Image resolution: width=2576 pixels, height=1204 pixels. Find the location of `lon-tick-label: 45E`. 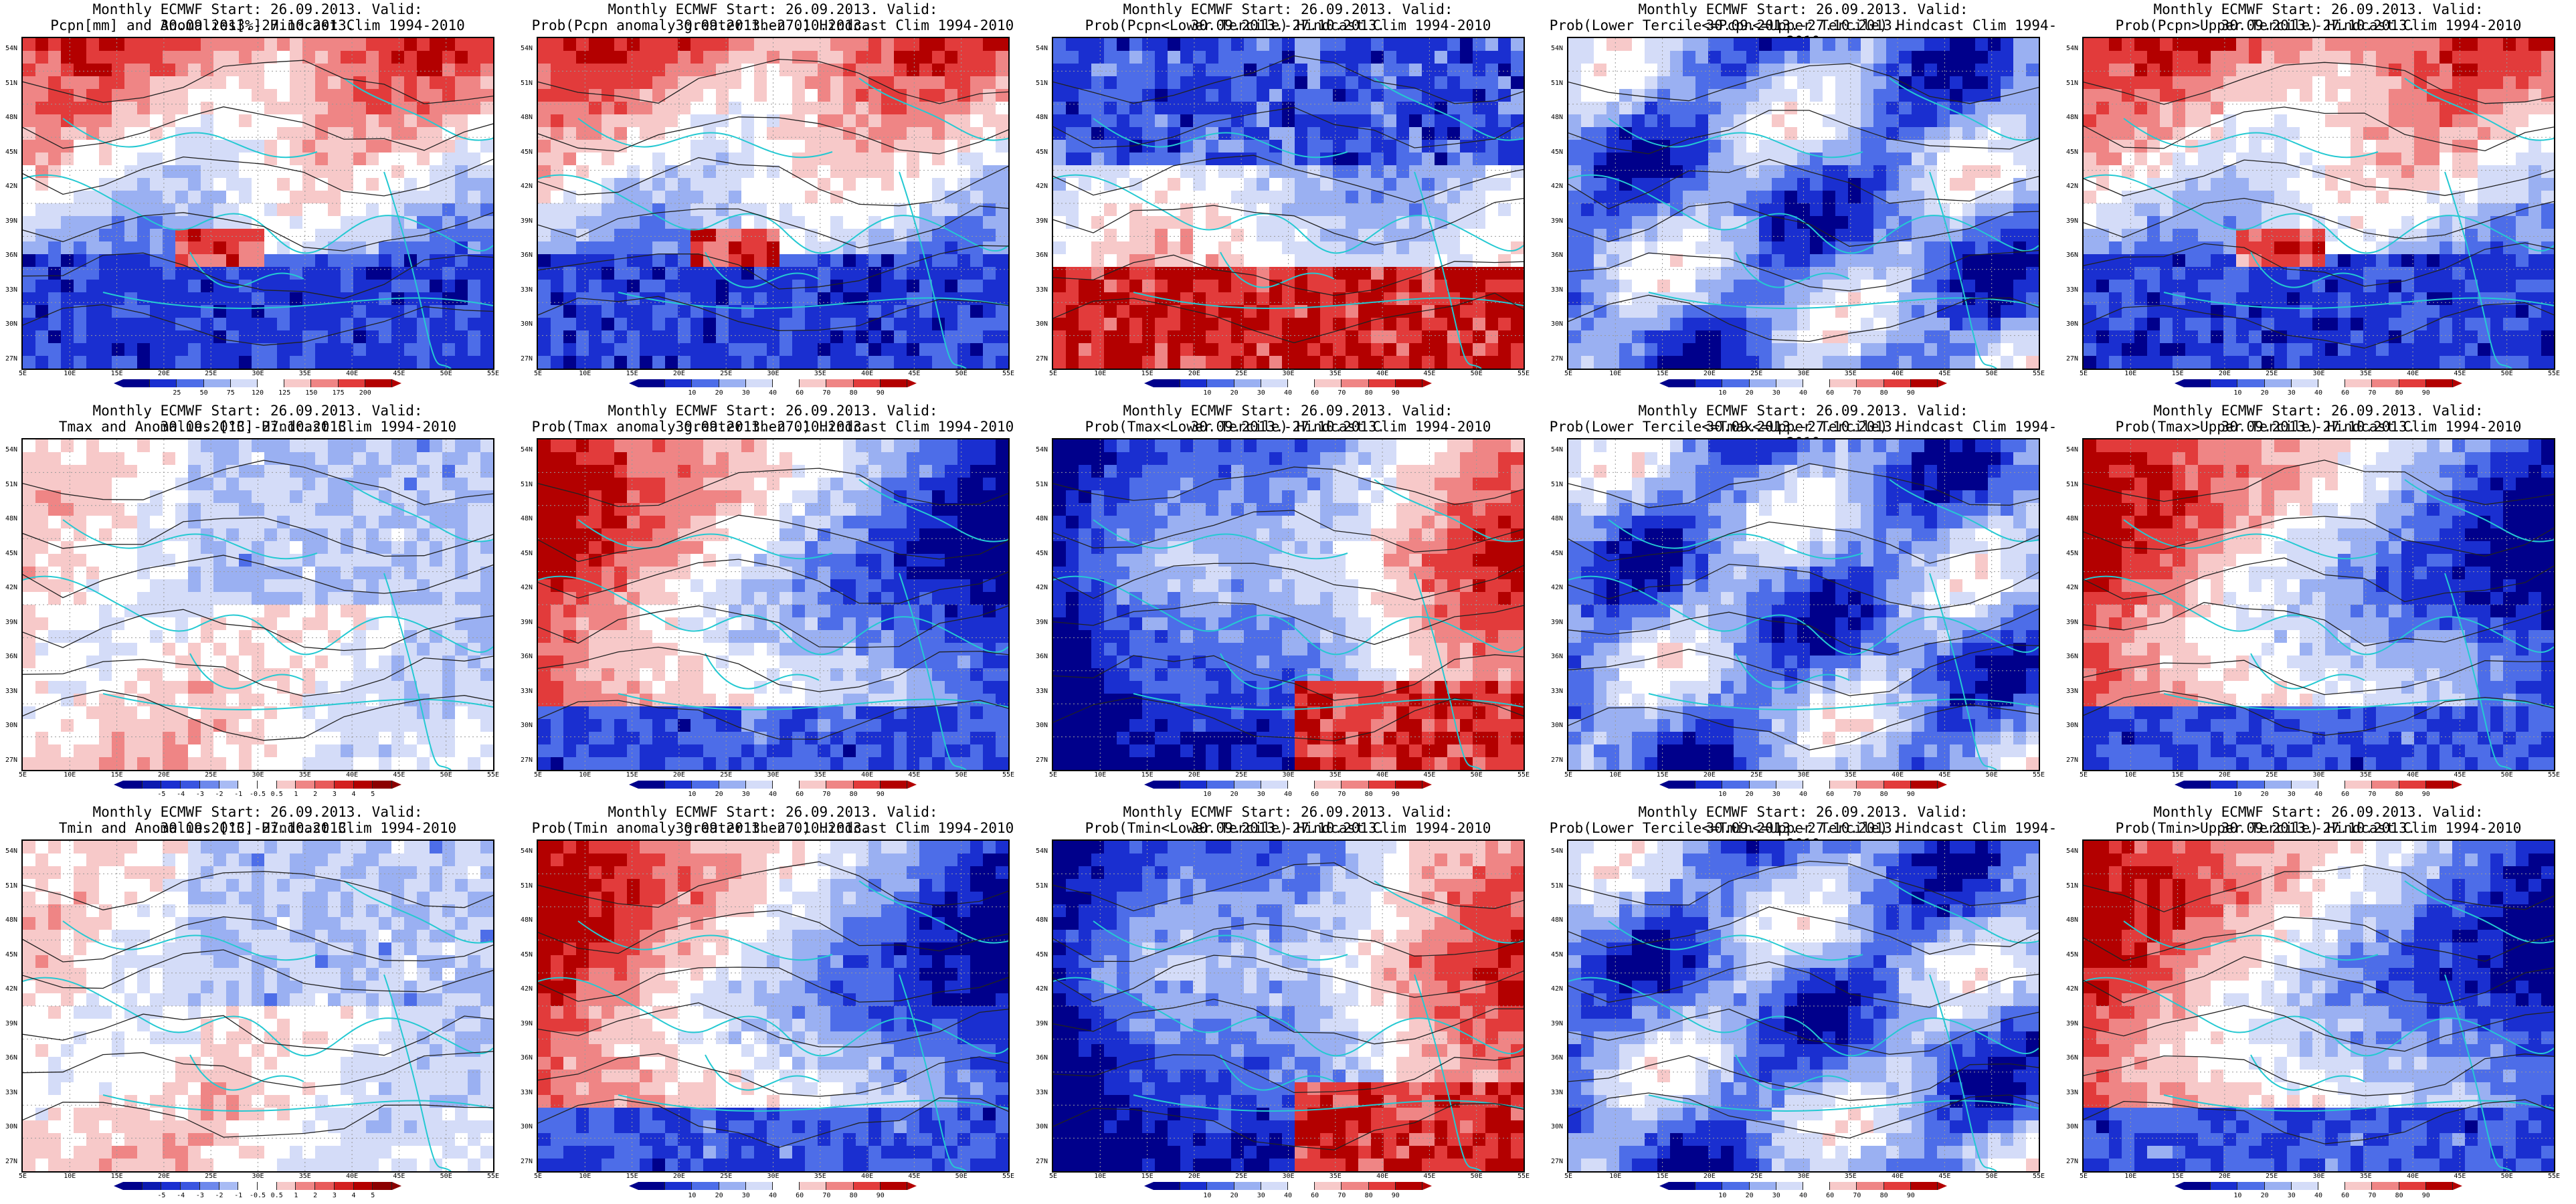

lon-tick-label: 45E is located at coordinates (2460, 373).